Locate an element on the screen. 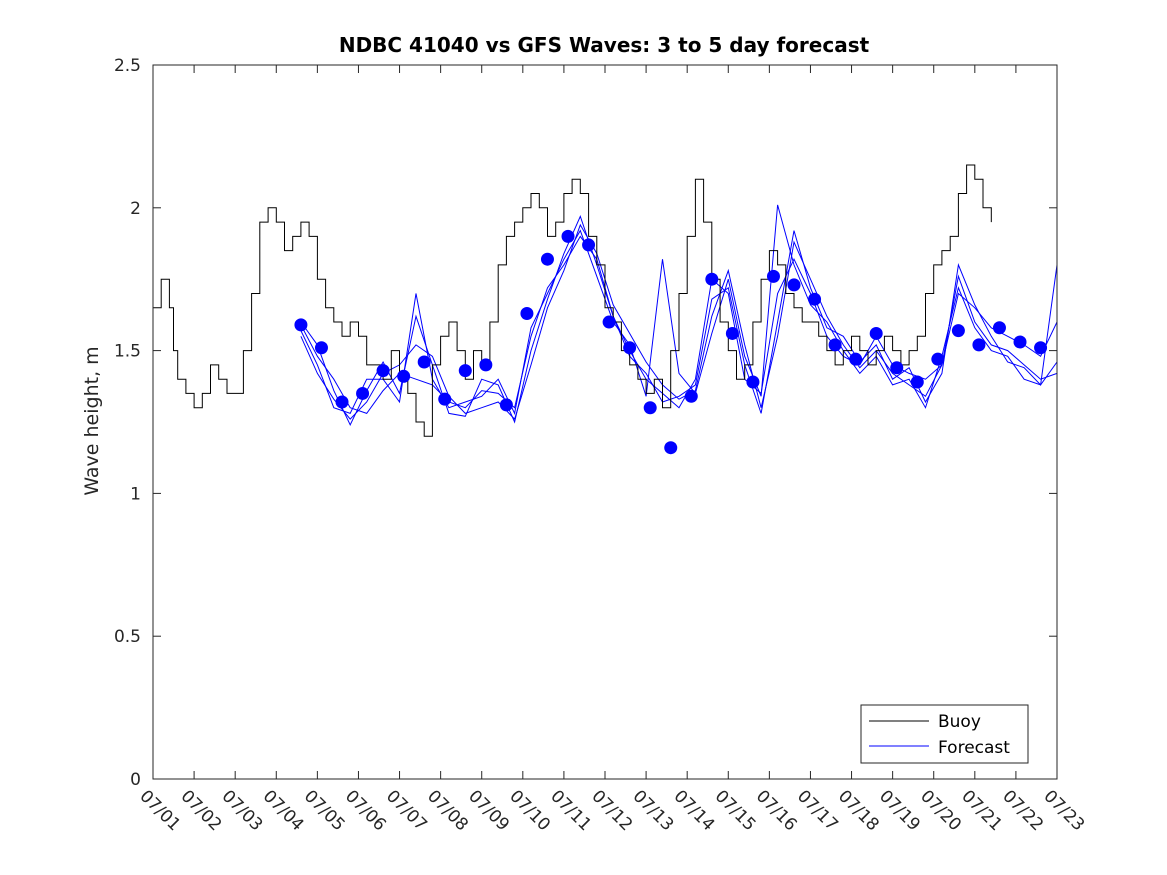  y-tick-label-3: 1.5 is located at coordinates (127, 352).